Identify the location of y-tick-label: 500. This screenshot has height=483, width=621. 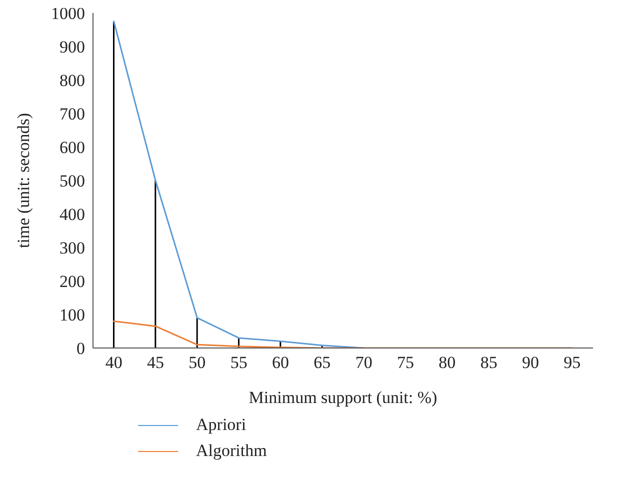
(72, 181).